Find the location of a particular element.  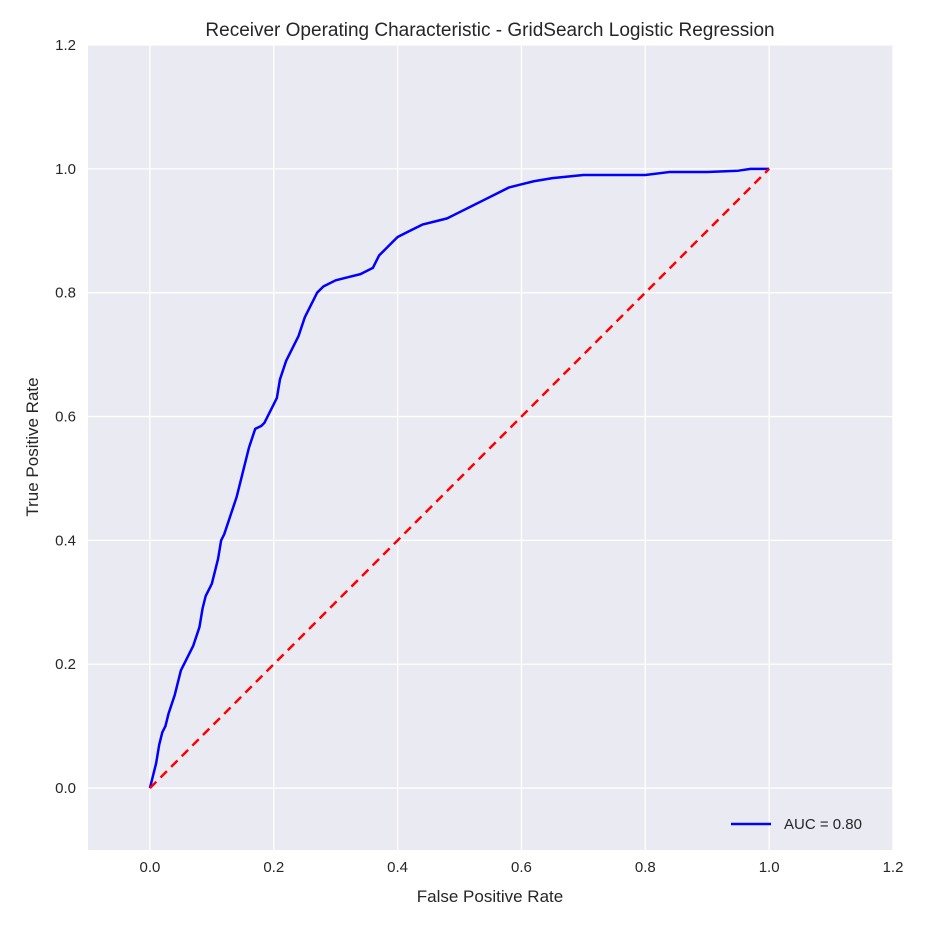

y-tick-label: 0.4 is located at coordinates (65, 540).